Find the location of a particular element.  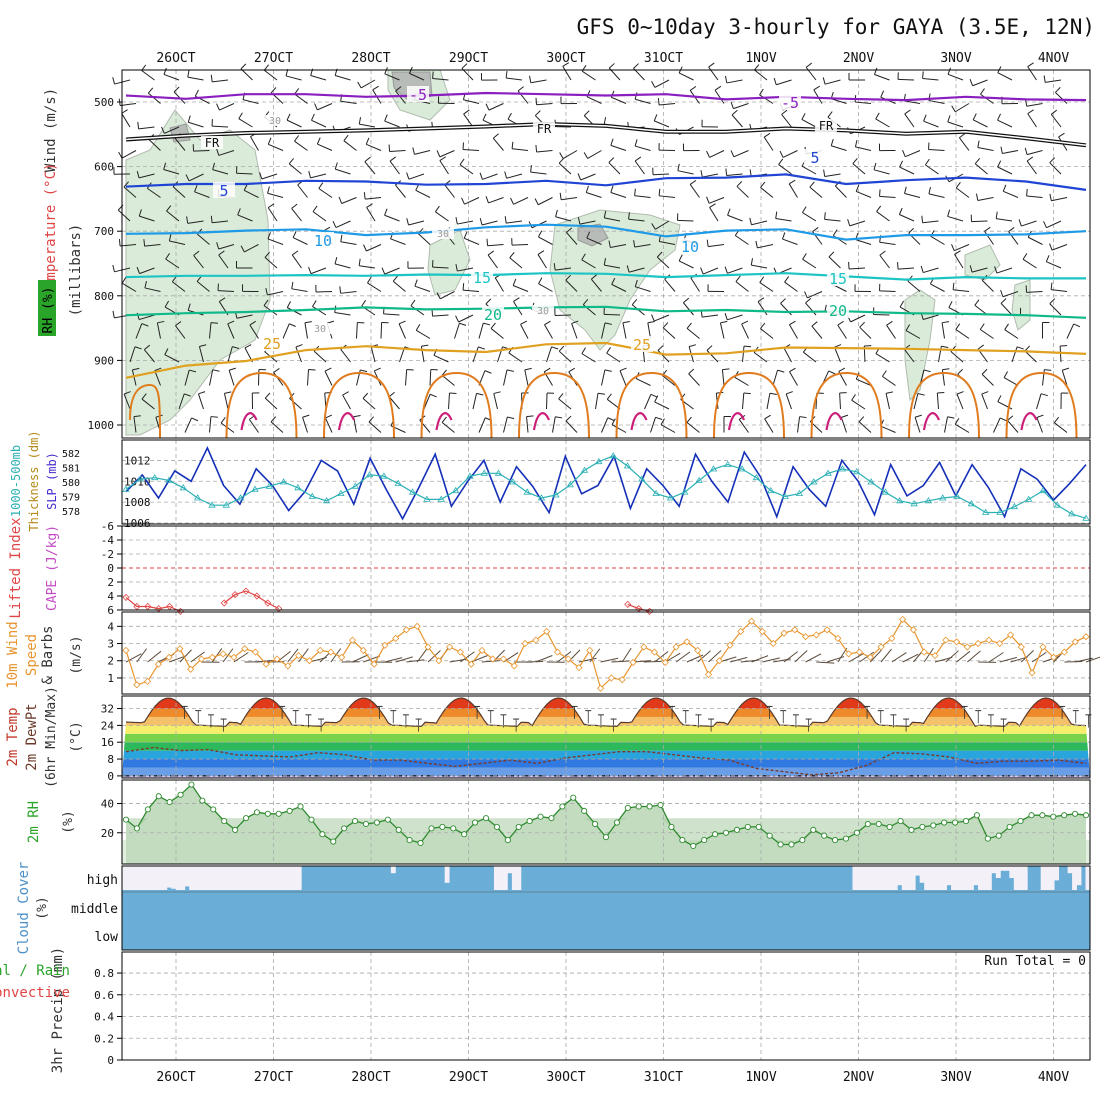

label-convective: Convective is located at coordinates (35, 993).